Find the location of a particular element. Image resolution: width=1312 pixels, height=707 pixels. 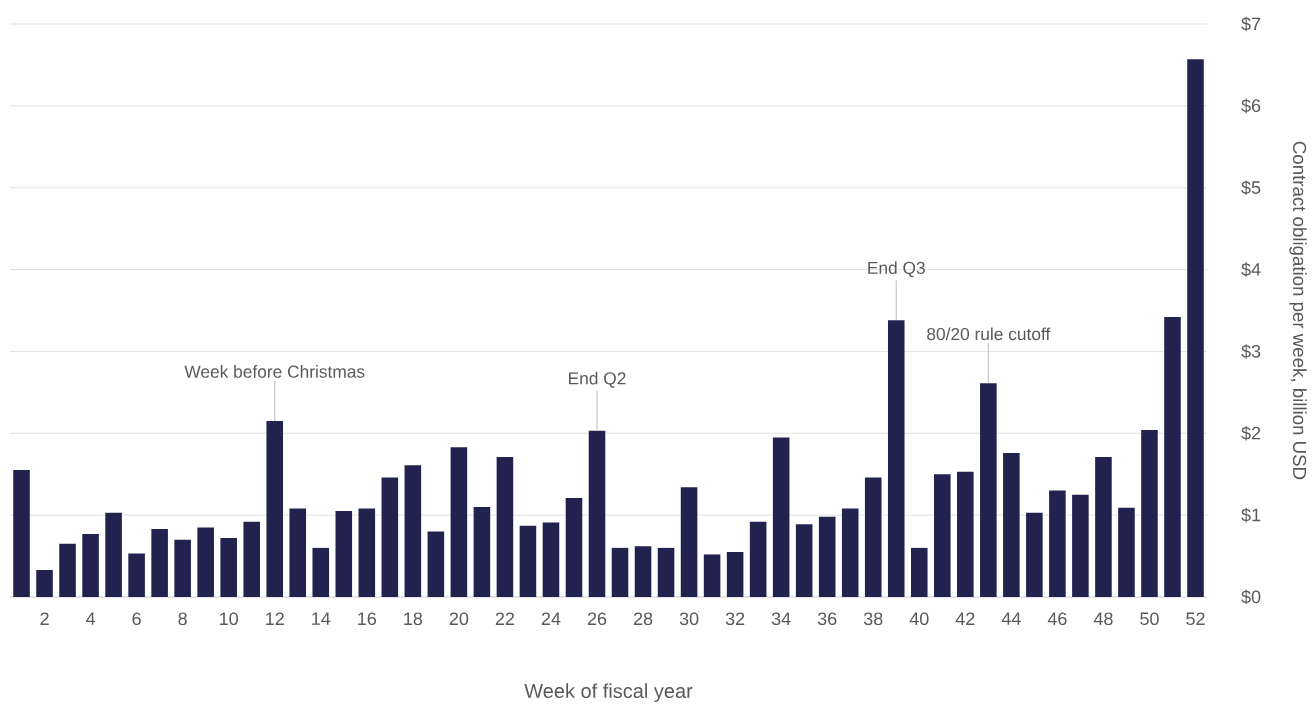

x-tick-label: 44 is located at coordinates (1011, 618).